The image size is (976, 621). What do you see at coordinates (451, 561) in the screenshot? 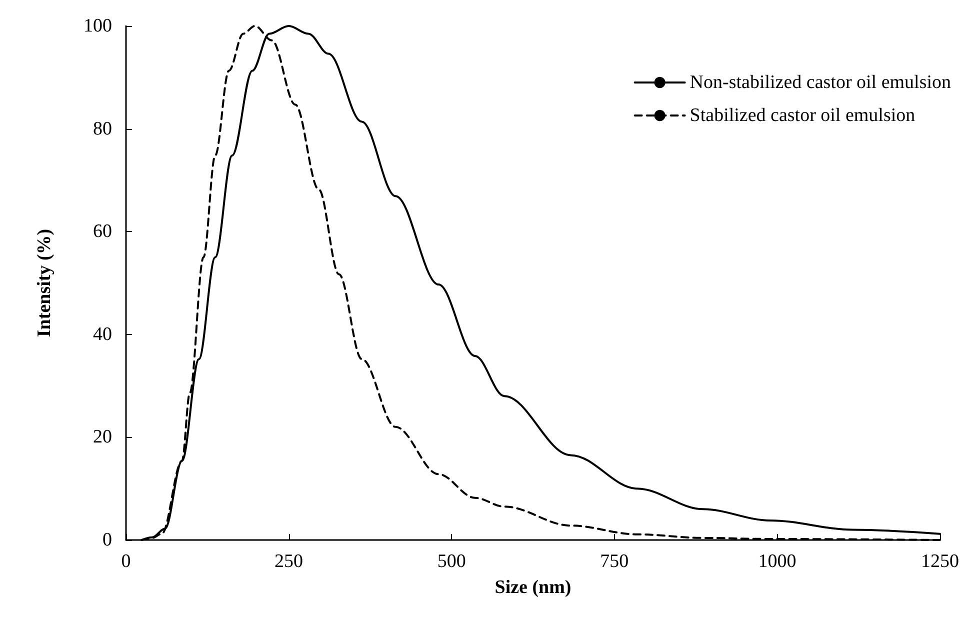
I see `x-tick-label: 500` at bounding box center [451, 561].